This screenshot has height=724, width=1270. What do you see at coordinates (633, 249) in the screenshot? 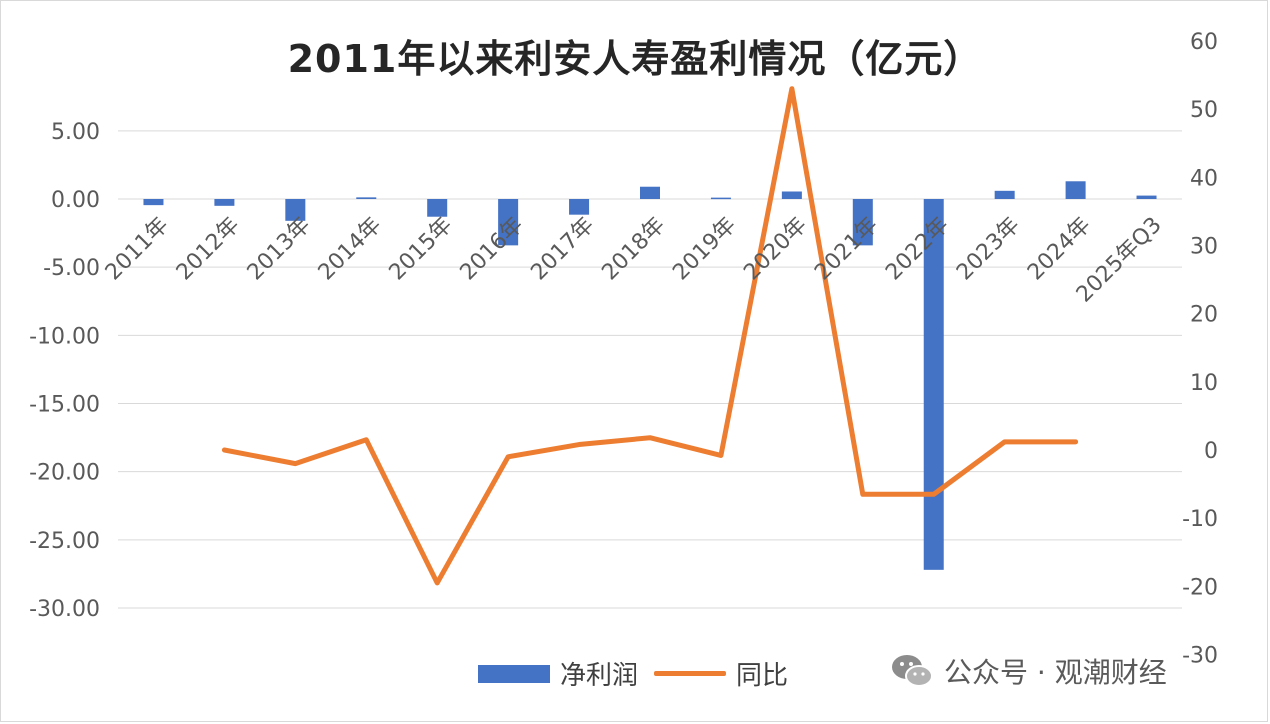
I see `x-tick-label: 2018年` at bounding box center [633, 249].